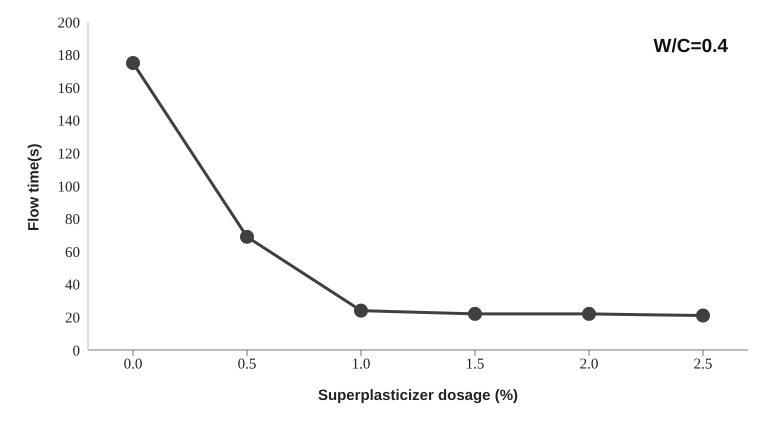 This screenshot has width=775, height=428. Describe the element at coordinates (589, 364) in the screenshot. I see `x-tick-label: 2.0` at that location.